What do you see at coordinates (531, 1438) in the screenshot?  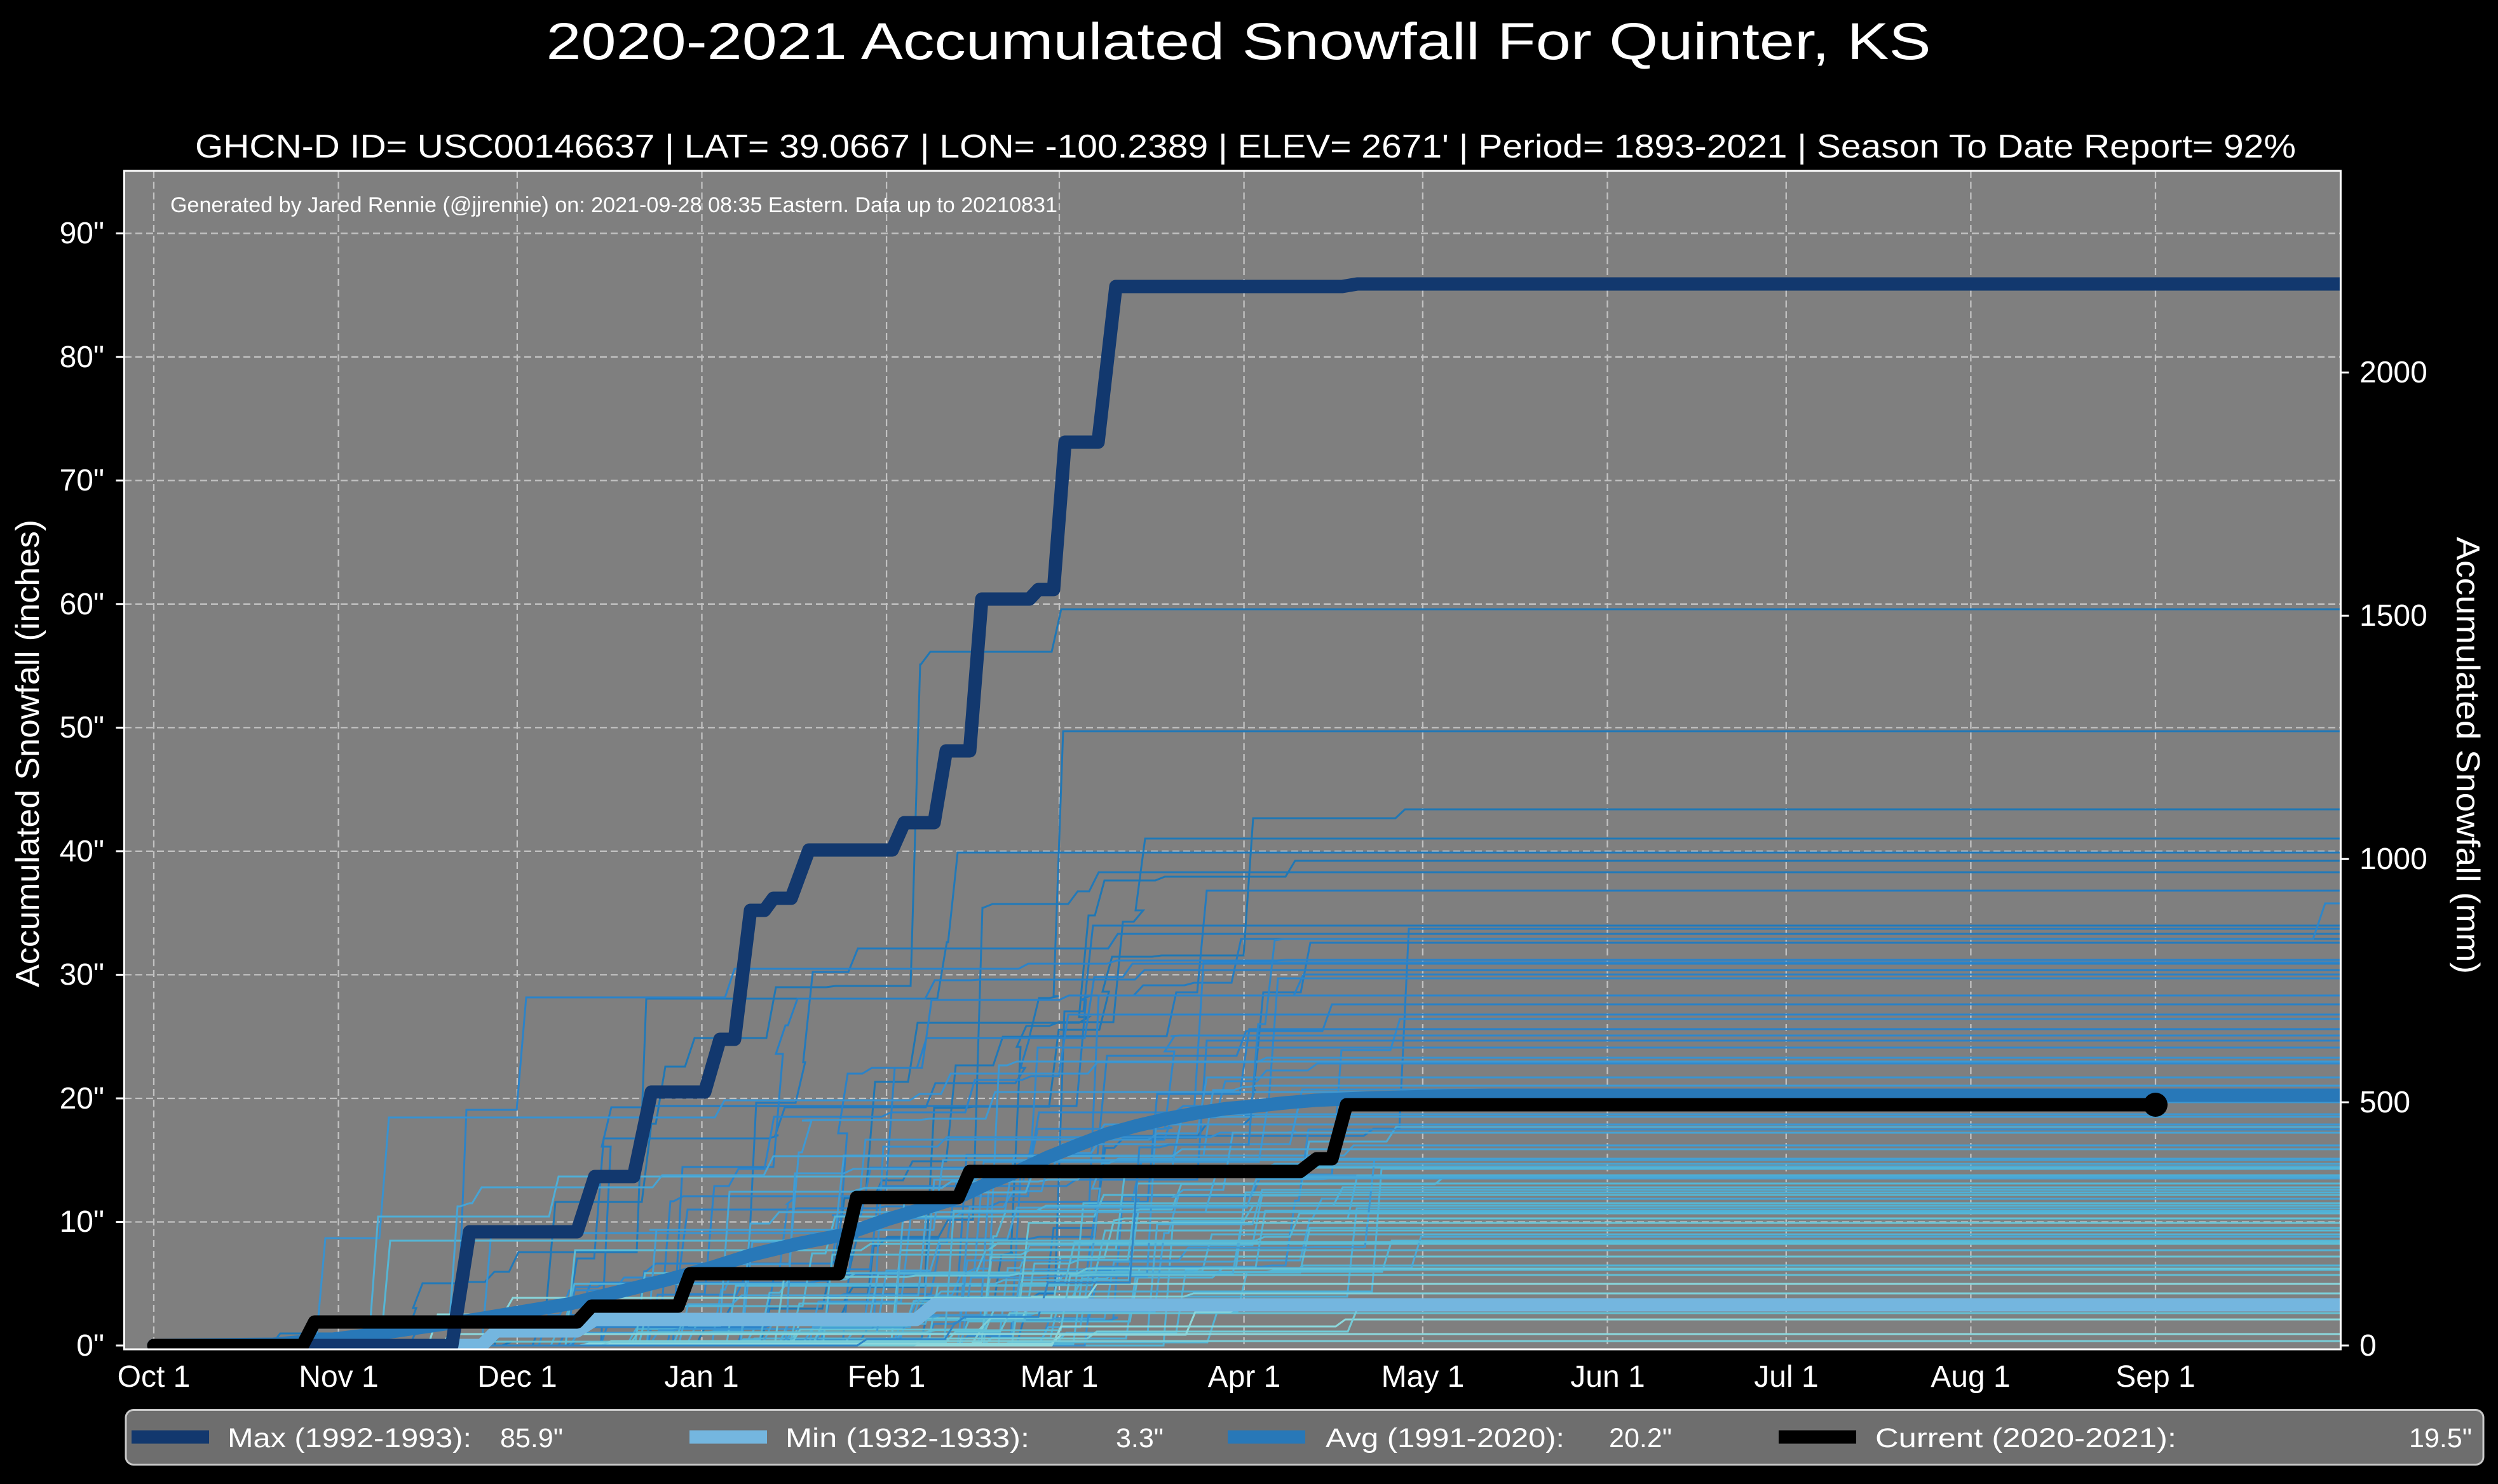 I see `svg-text: 85.9"` at bounding box center [531, 1438].